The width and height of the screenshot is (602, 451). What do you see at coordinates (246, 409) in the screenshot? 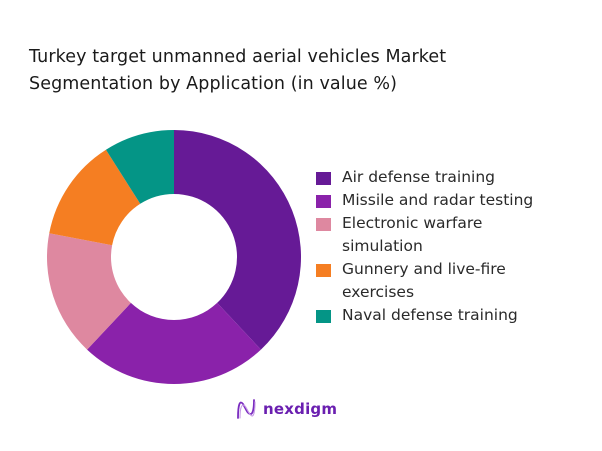
I see `nexdigm-wave-logo-icon` at bounding box center [246, 409].